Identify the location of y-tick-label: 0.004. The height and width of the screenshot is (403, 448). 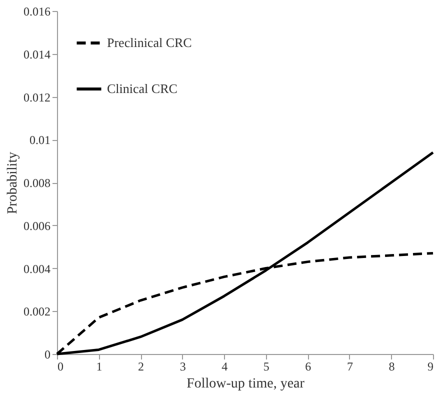
(37, 269).